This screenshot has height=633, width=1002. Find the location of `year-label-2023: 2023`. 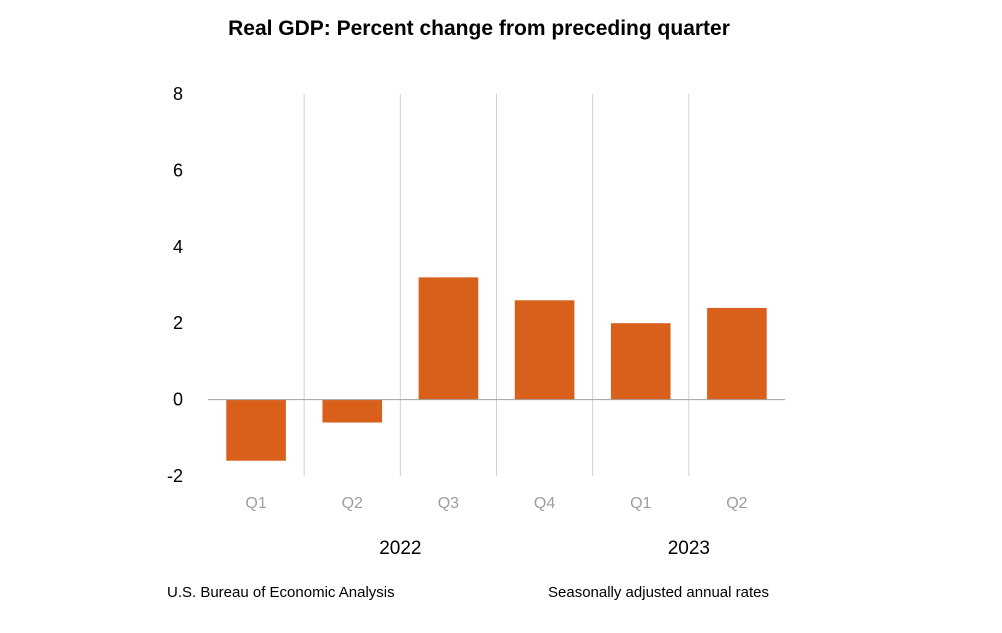

year-label-2023: 2023 is located at coordinates (689, 548).